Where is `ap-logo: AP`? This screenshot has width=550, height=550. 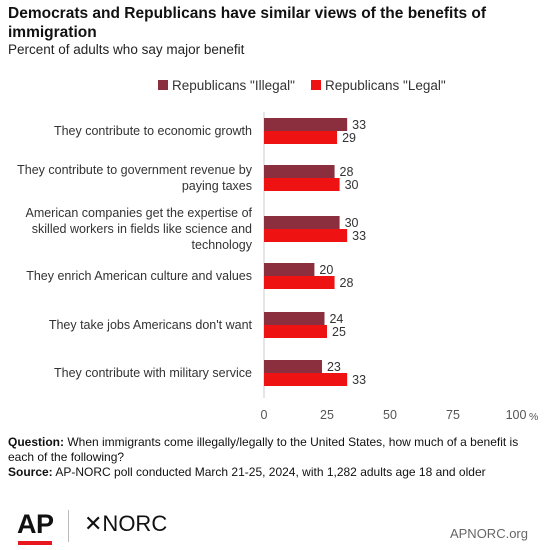
ap-logo: AP is located at coordinates (35, 524).